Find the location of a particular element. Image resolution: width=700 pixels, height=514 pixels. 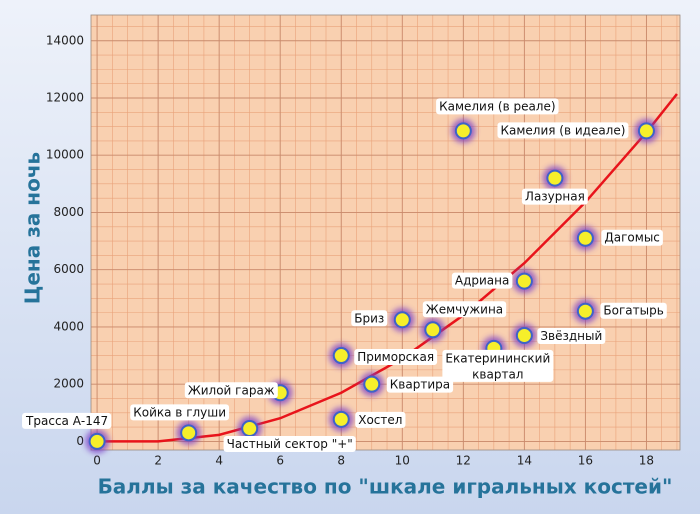

point-label: Частный сектор "+" is located at coordinates (290, 444).